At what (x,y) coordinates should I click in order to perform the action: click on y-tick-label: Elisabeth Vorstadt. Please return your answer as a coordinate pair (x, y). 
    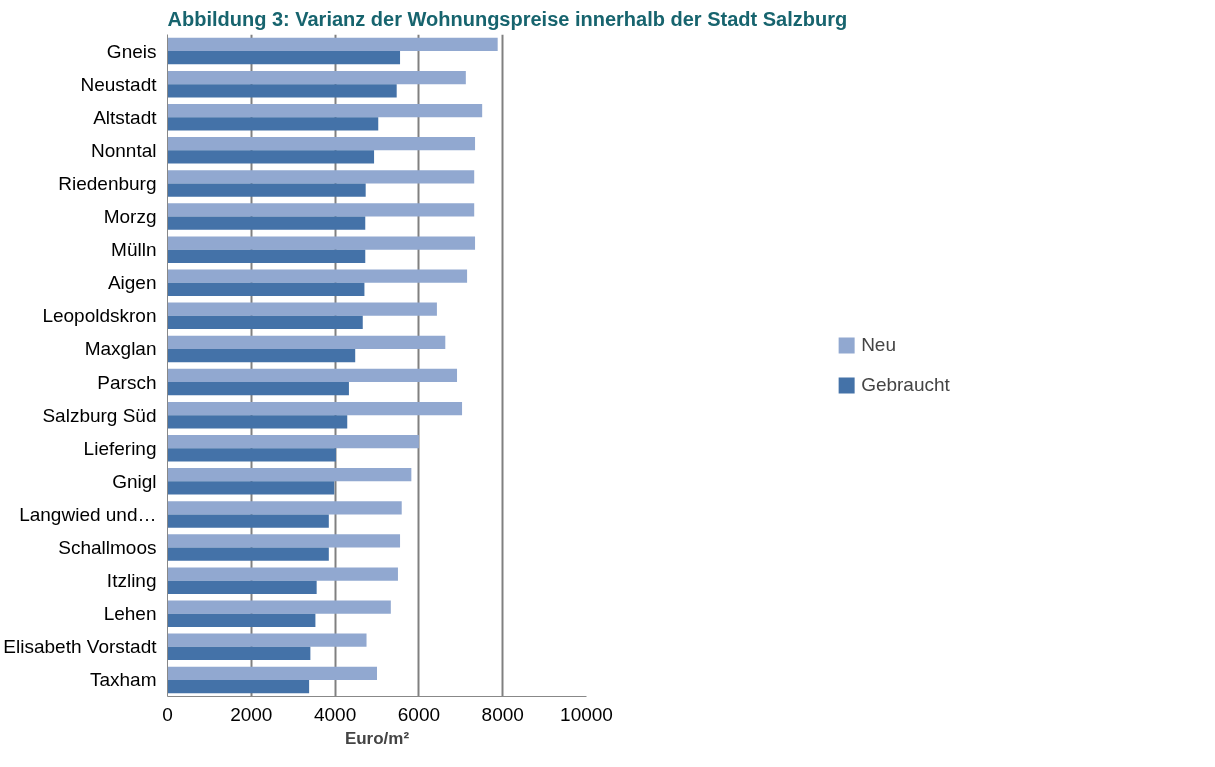
    Looking at the image, I should click on (80, 647).